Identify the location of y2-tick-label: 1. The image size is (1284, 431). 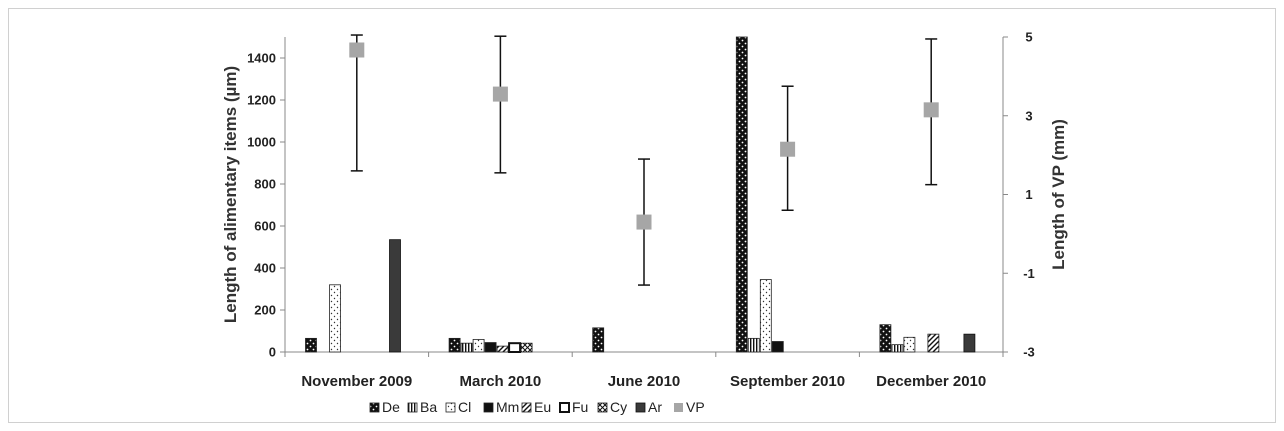
(1028, 194).